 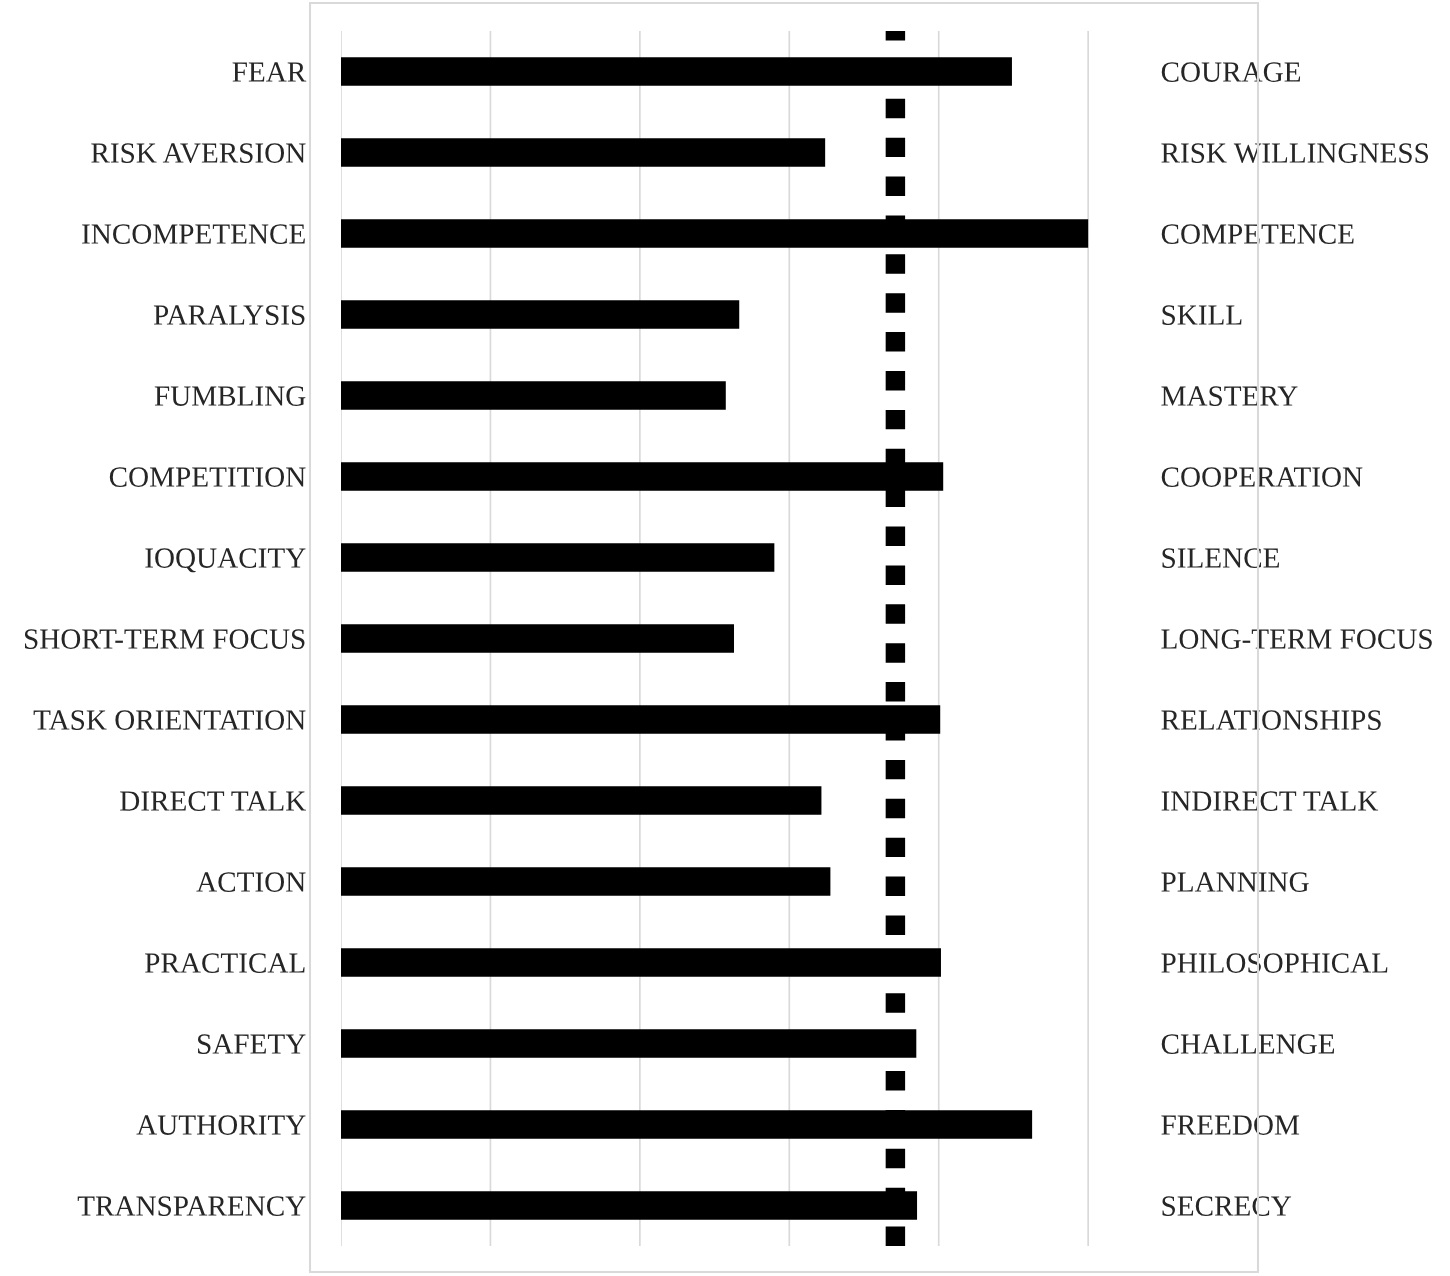 What do you see at coordinates (269, 72) in the screenshot?
I see `y-tick-label: FEAR` at bounding box center [269, 72].